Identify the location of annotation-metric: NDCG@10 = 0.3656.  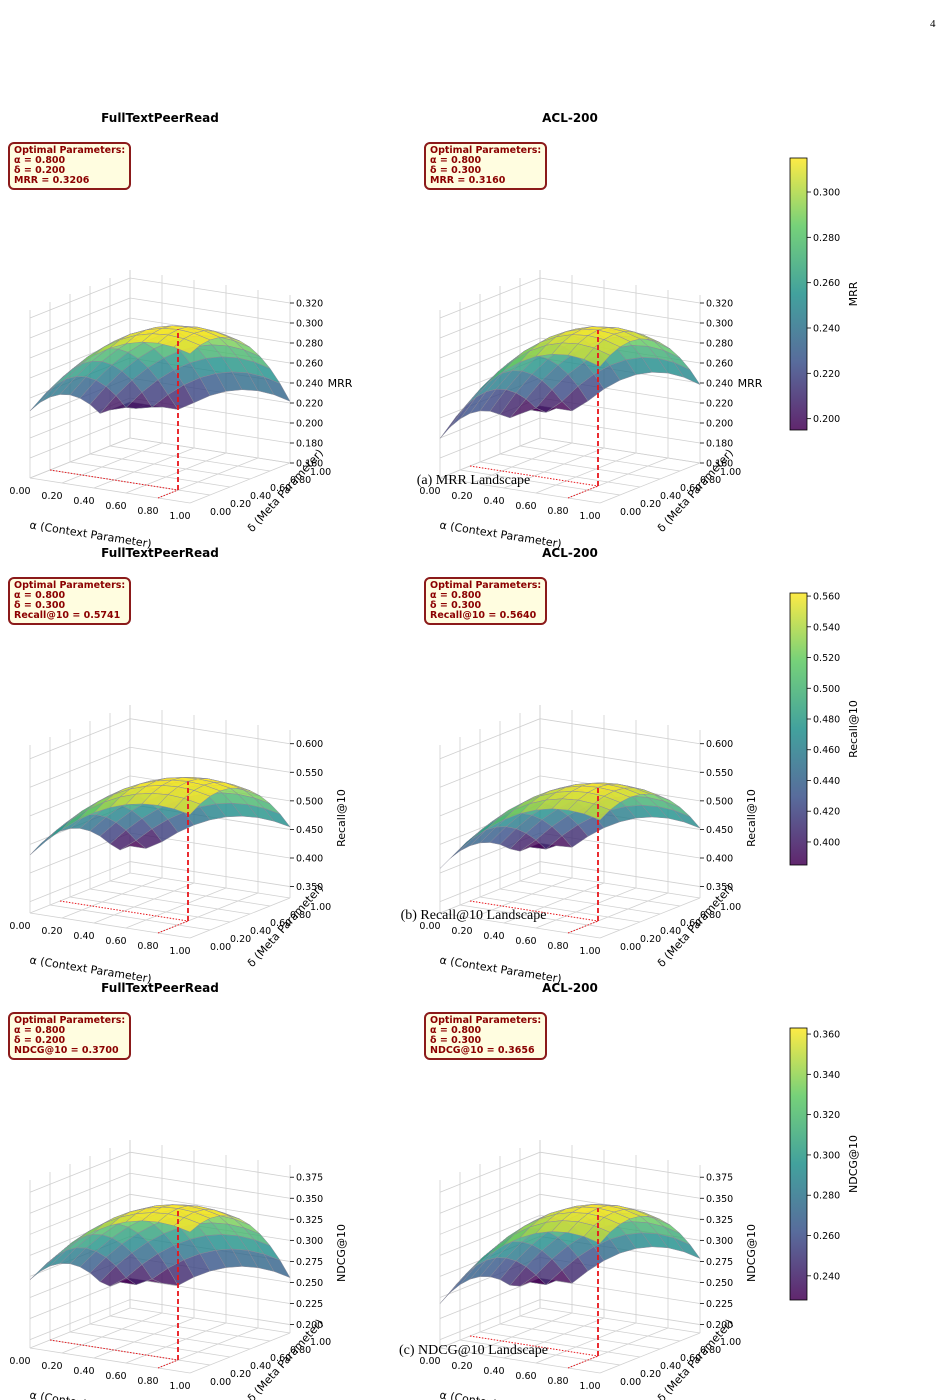
(482, 1050).